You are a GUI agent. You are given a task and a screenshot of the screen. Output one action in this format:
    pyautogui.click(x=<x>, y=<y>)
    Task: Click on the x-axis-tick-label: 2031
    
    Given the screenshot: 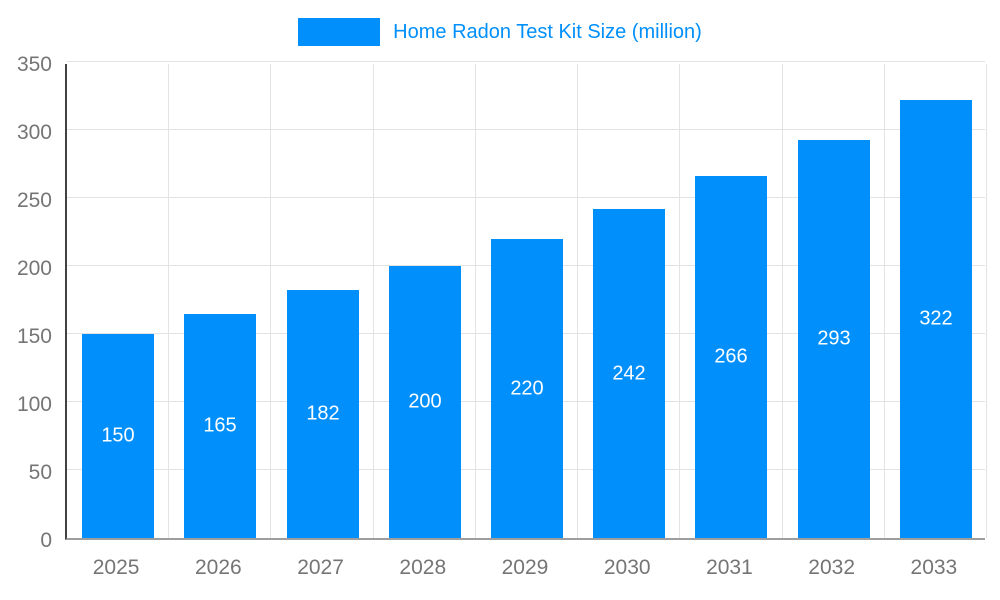 What is the action you would take?
    pyautogui.click(x=729, y=567)
    